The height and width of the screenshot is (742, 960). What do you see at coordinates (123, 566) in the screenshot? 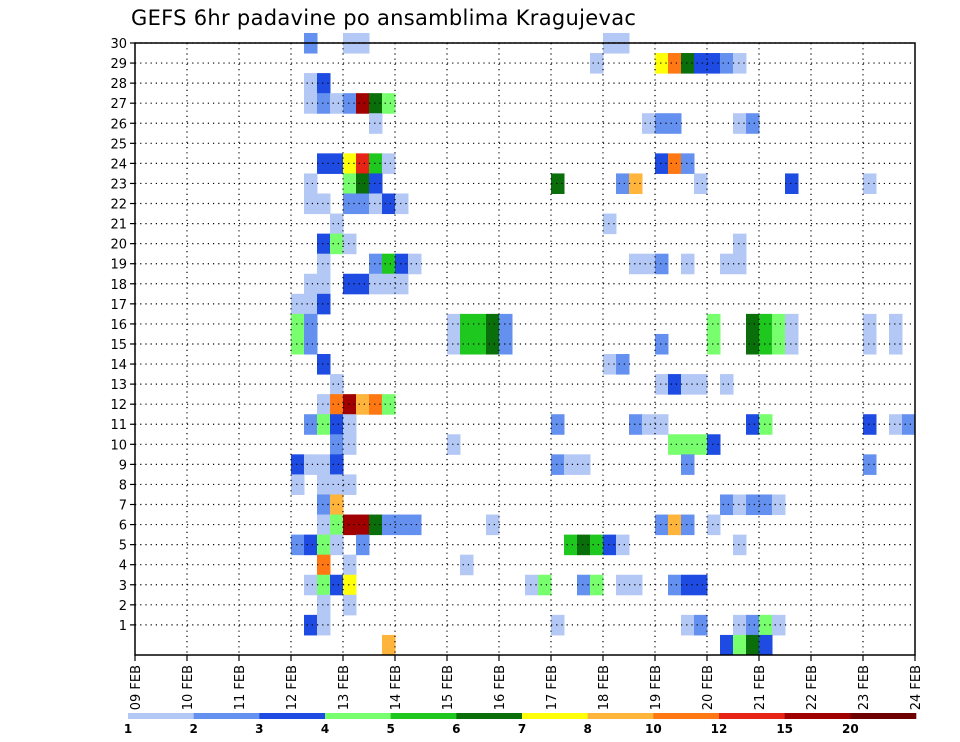
I see `y-tick-label: 4` at bounding box center [123, 566].